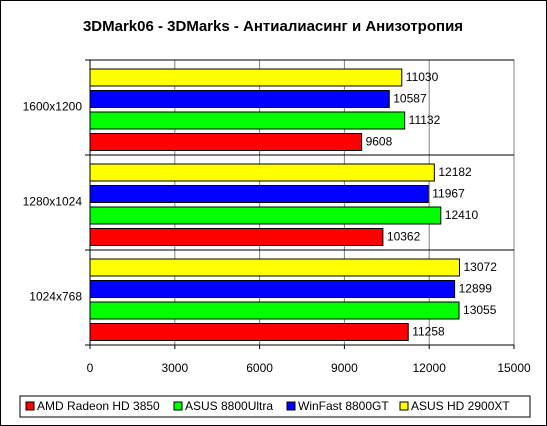 Image resolution: width=547 pixels, height=426 pixels. Describe the element at coordinates (259, 368) in the screenshot. I see `x-tick-label: 6000` at that location.